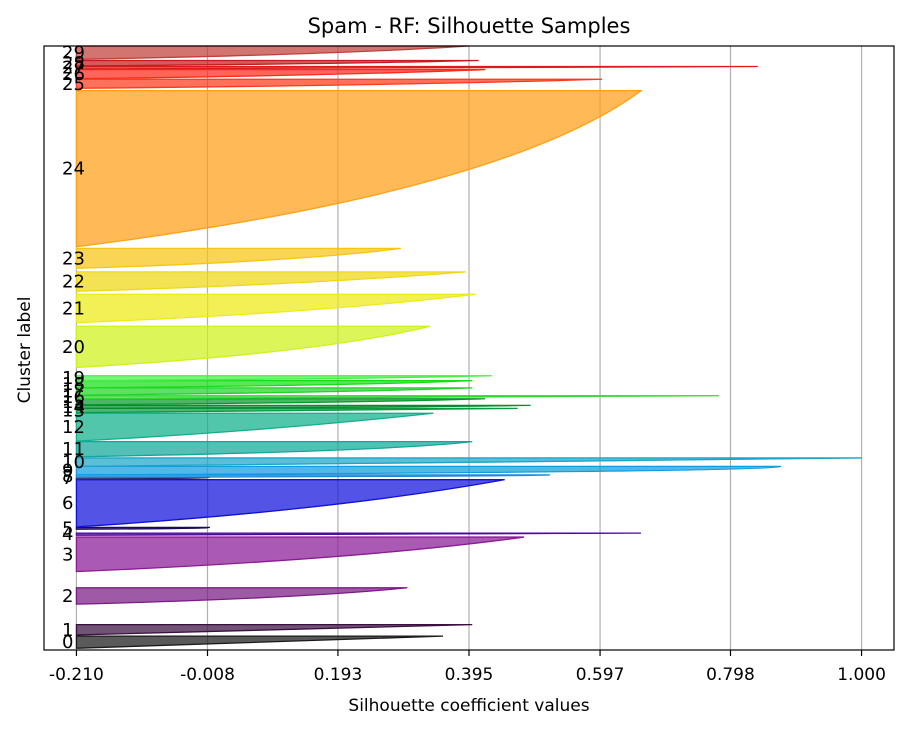  What do you see at coordinates (67, 554) in the screenshot?
I see `cluster-label: 3` at bounding box center [67, 554].